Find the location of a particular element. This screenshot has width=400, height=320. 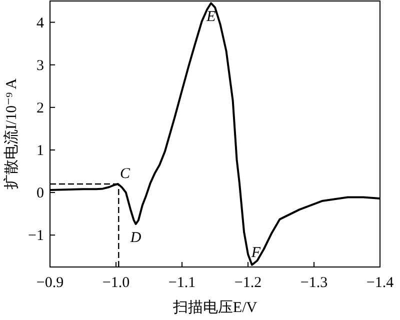

annotation: E is located at coordinates (210, 17).